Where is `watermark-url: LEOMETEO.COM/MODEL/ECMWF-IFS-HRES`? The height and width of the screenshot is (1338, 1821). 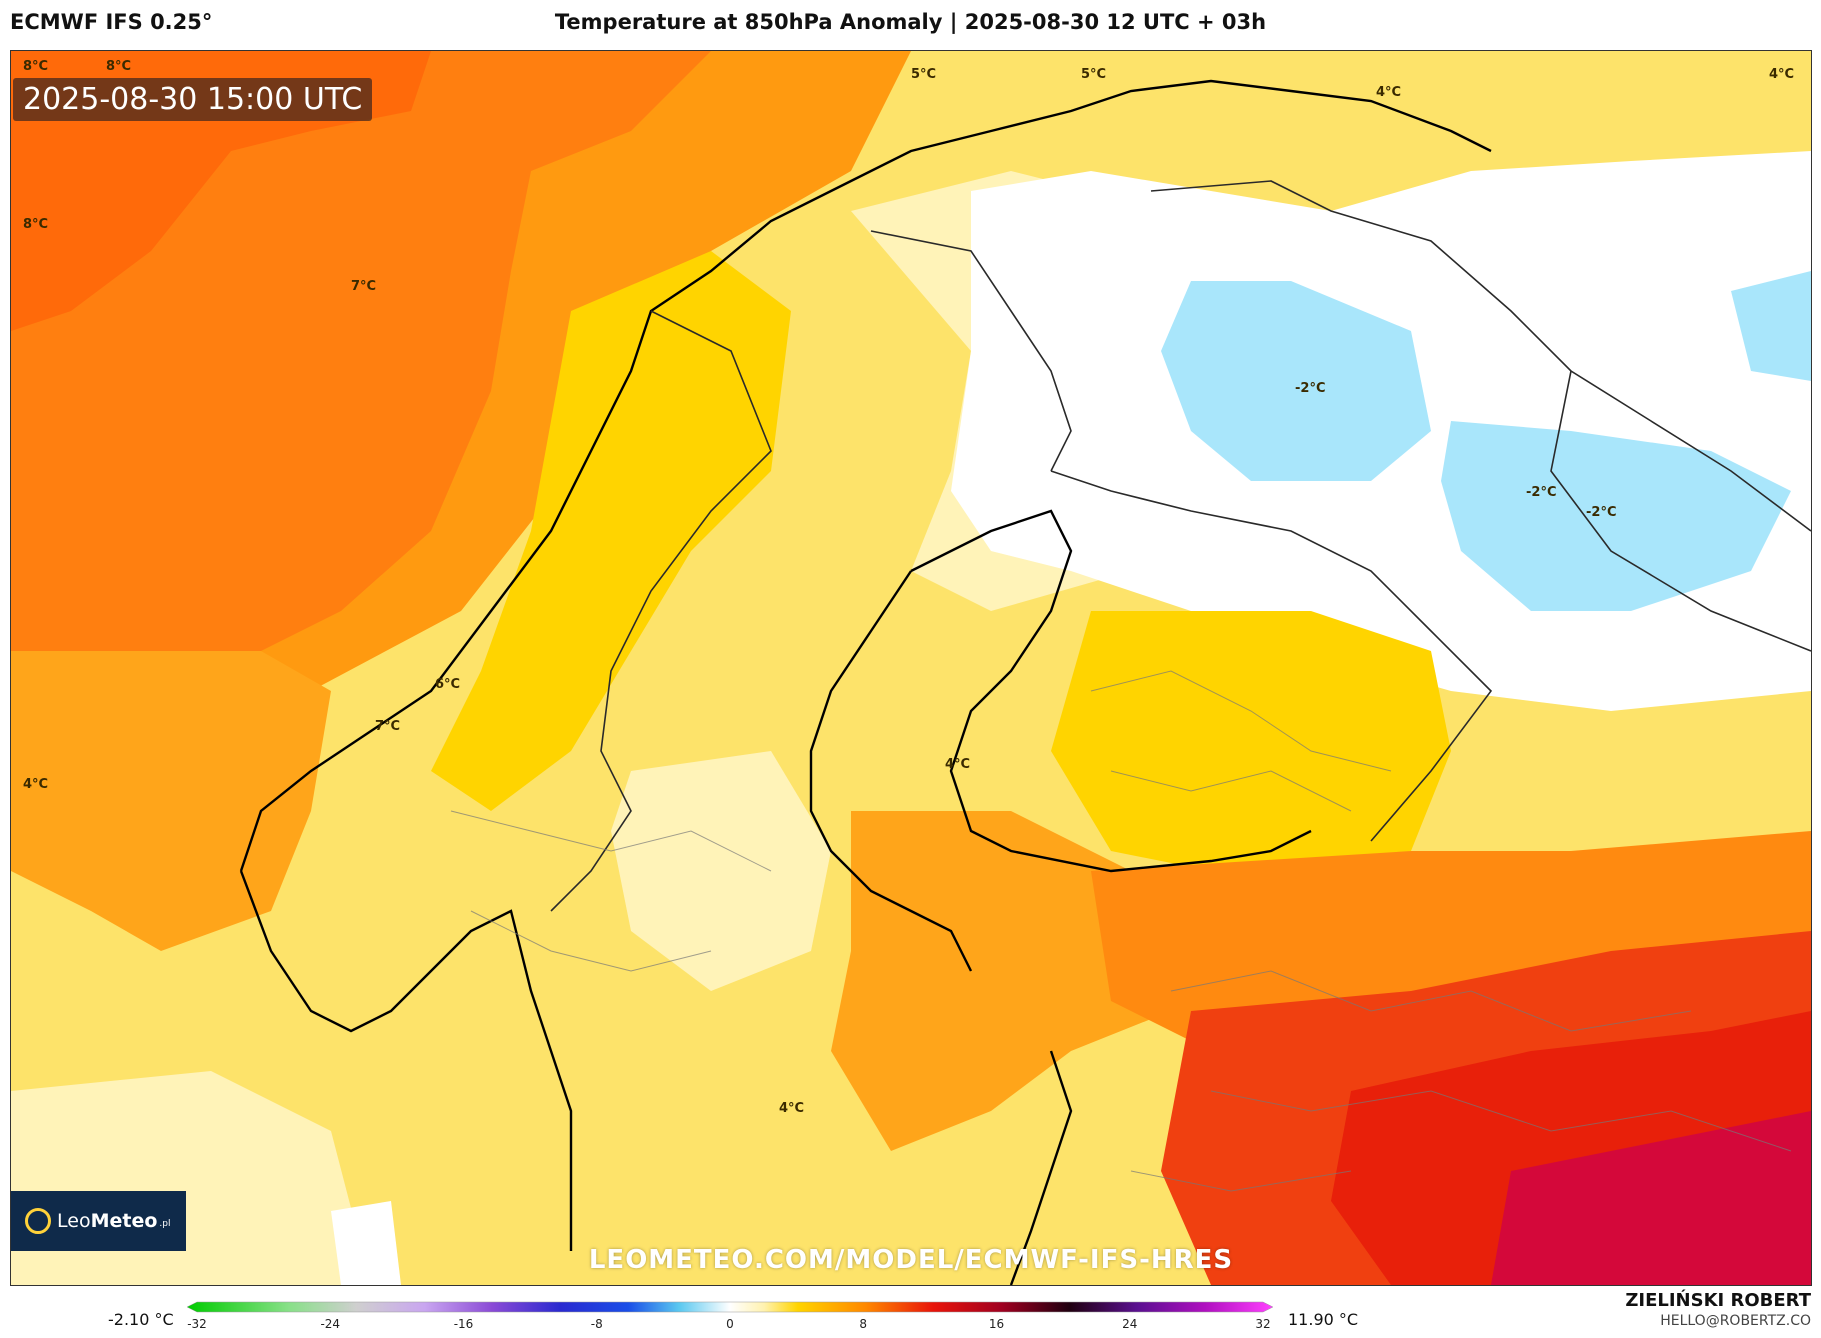
watermark-url: LEOMETEO.COM/MODEL/ECMWF-IFS-HRES is located at coordinates (911, 1260).